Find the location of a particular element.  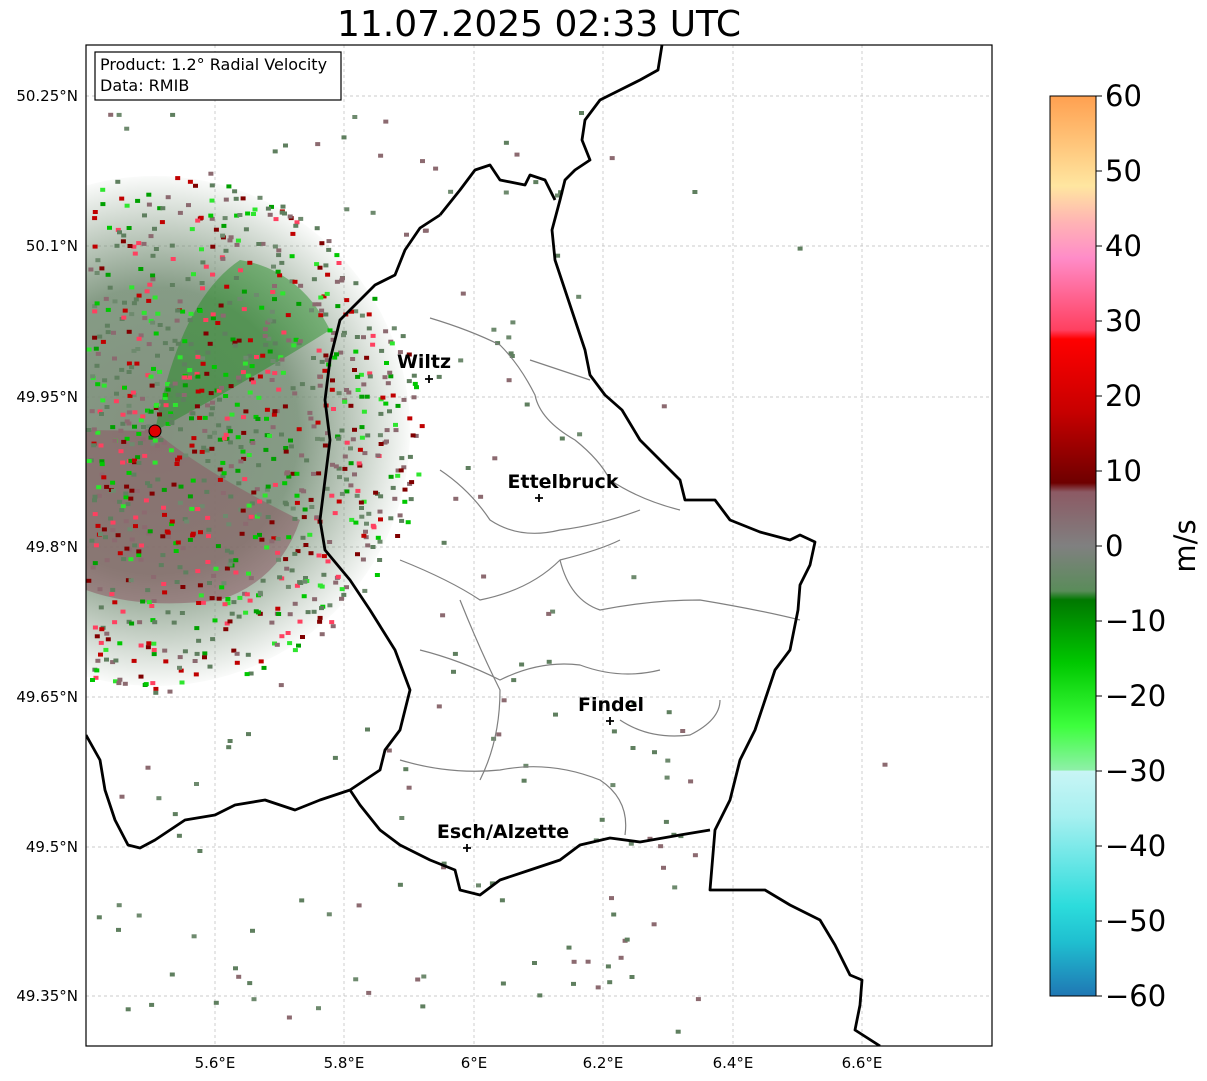

radar-site-marker is located at coordinates (155, 431).